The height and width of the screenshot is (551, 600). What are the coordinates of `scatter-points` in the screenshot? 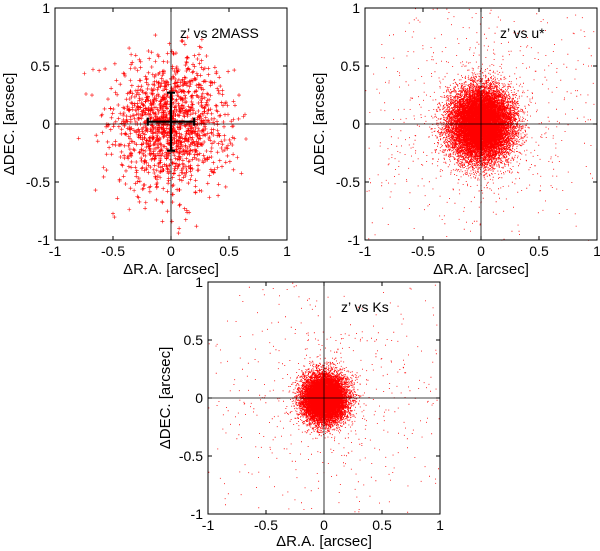 It's located at (162, 134).